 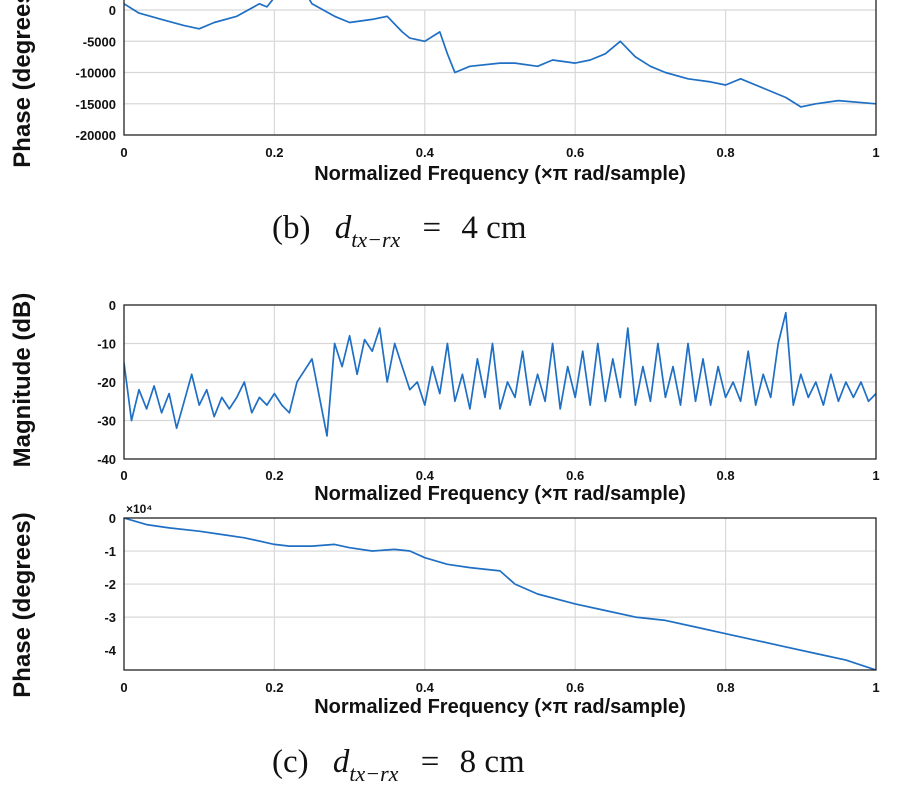 I want to click on y-tick-label: -10000, so click(x=96, y=73).